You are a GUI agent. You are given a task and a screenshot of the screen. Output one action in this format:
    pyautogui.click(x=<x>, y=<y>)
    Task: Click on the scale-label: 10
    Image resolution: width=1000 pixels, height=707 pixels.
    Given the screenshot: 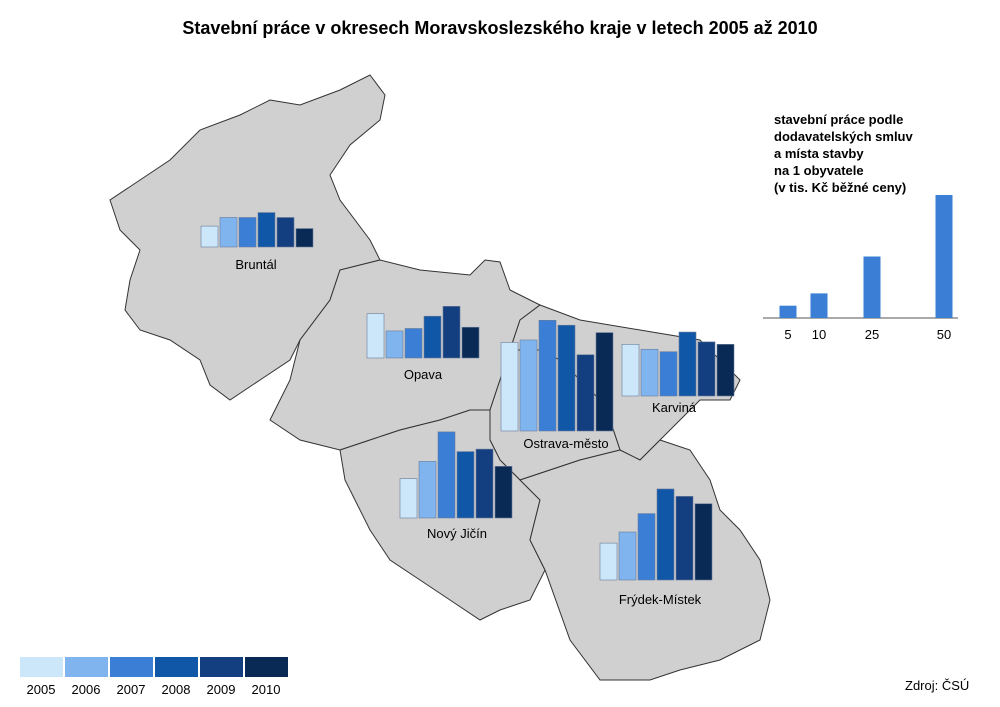 What is the action you would take?
    pyautogui.click(x=819, y=334)
    